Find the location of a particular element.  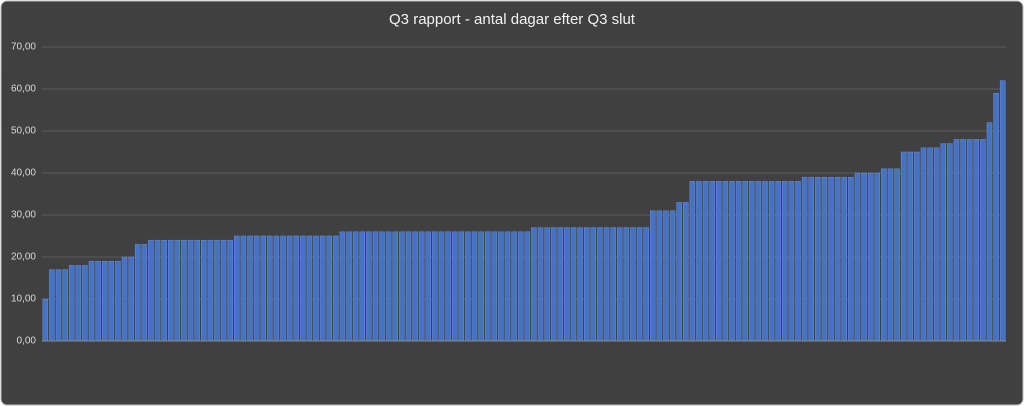

y-tick-label: 20,00 is located at coordinates (23, 257).